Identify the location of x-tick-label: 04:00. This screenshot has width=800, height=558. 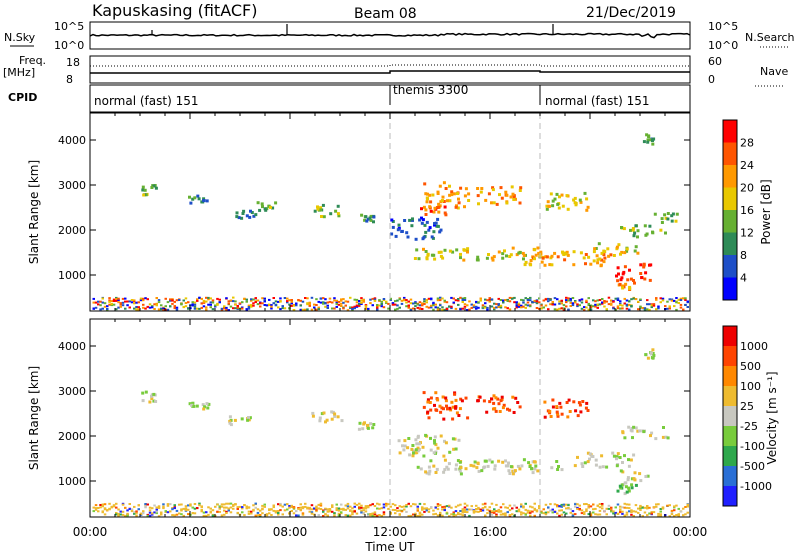
(190, 532).